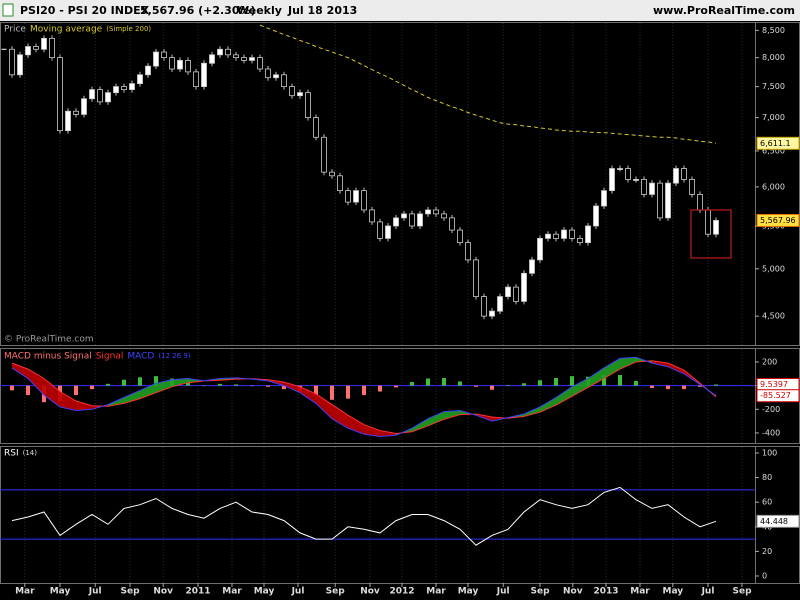 This screenshot has width=800, height=600. I want to click on y-tick-label: 6,500, so click(773, 150).